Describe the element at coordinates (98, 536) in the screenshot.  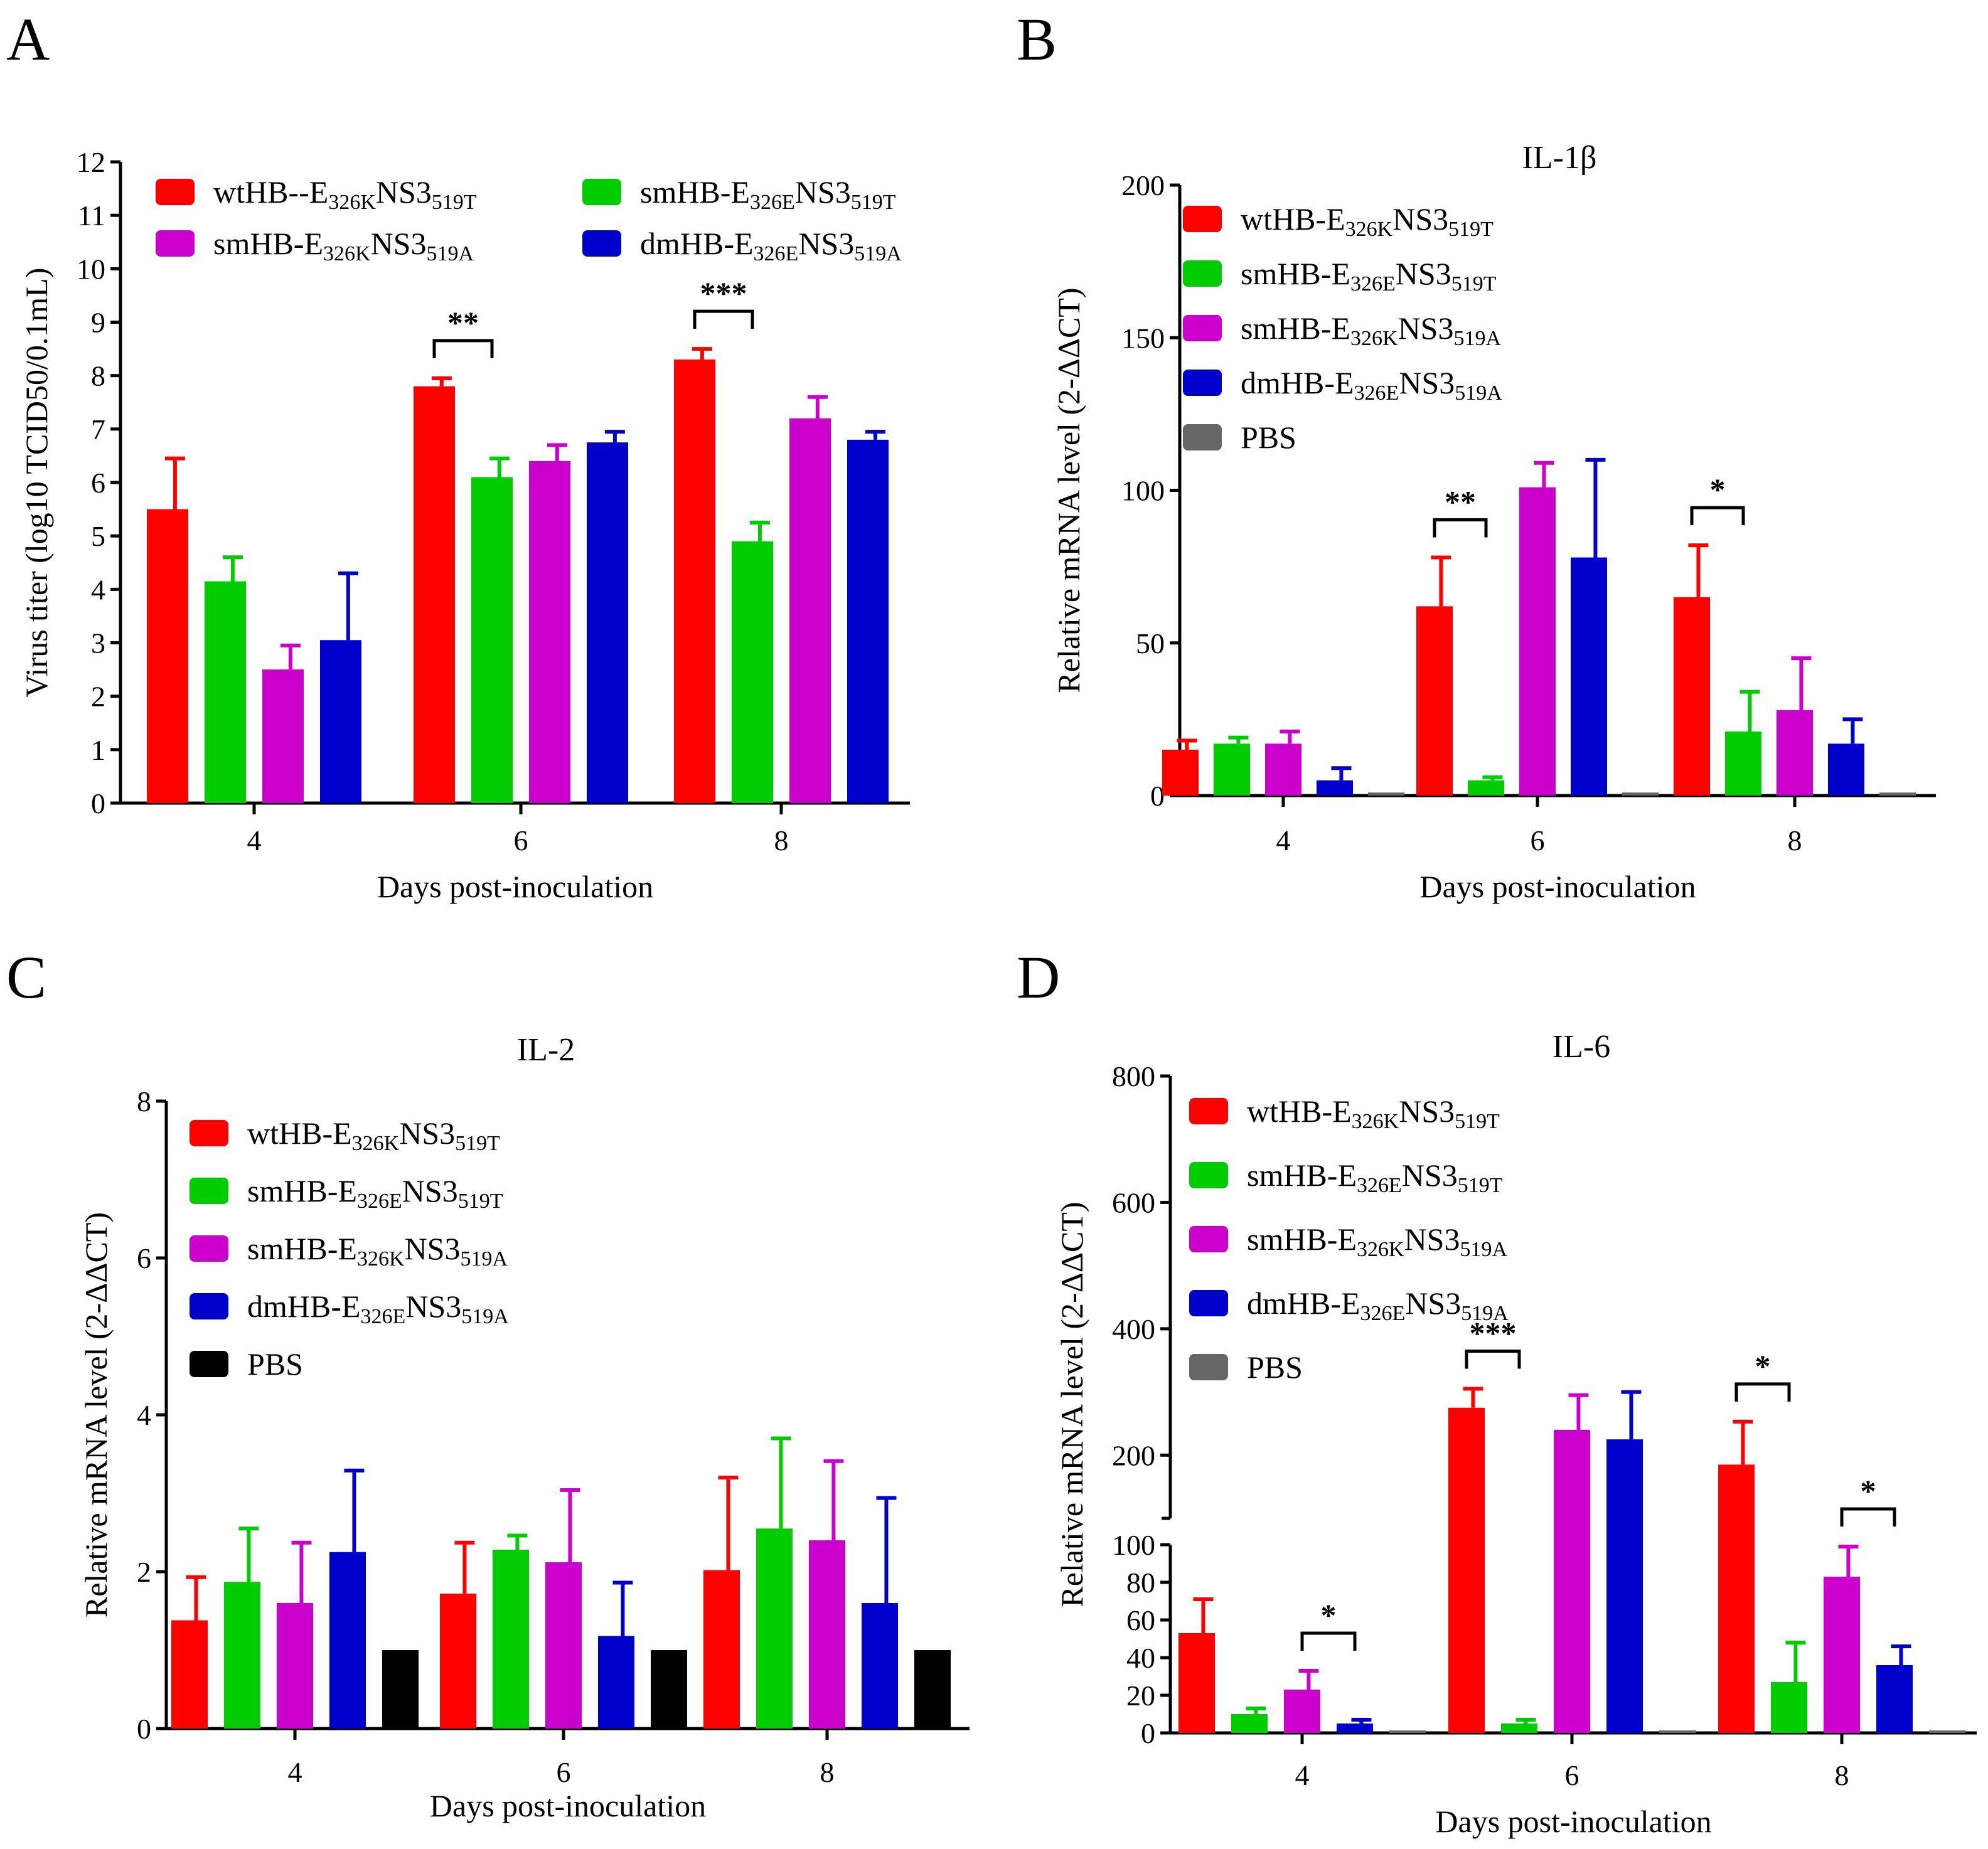
I see `y-tick-label: 5` at that location.